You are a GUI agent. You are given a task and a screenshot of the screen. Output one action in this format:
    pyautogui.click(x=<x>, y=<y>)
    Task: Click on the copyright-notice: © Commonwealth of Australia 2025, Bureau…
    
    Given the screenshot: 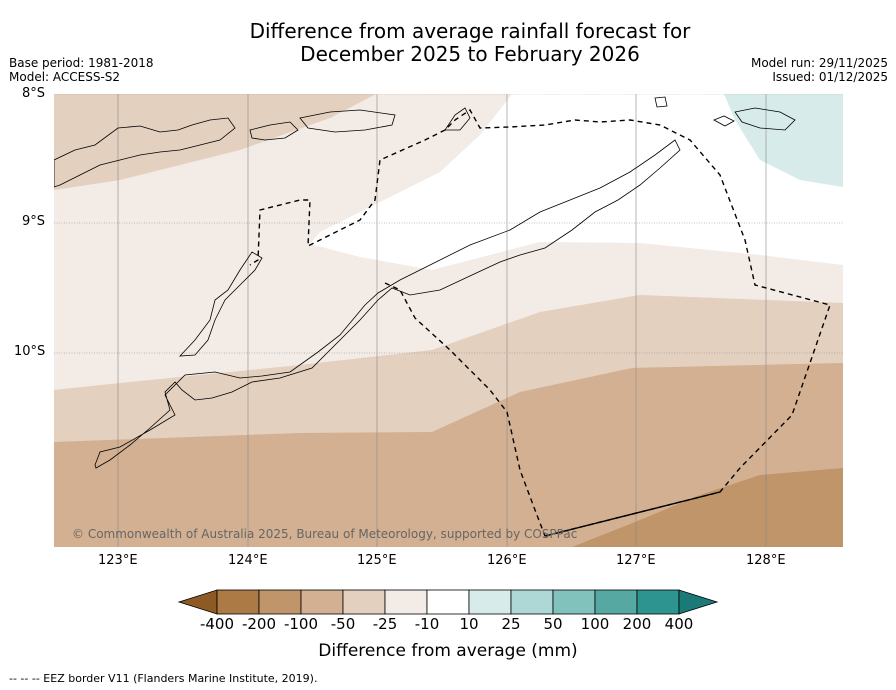 What is the action you would take?
    pyautogui.click(x=325, y=534)
    